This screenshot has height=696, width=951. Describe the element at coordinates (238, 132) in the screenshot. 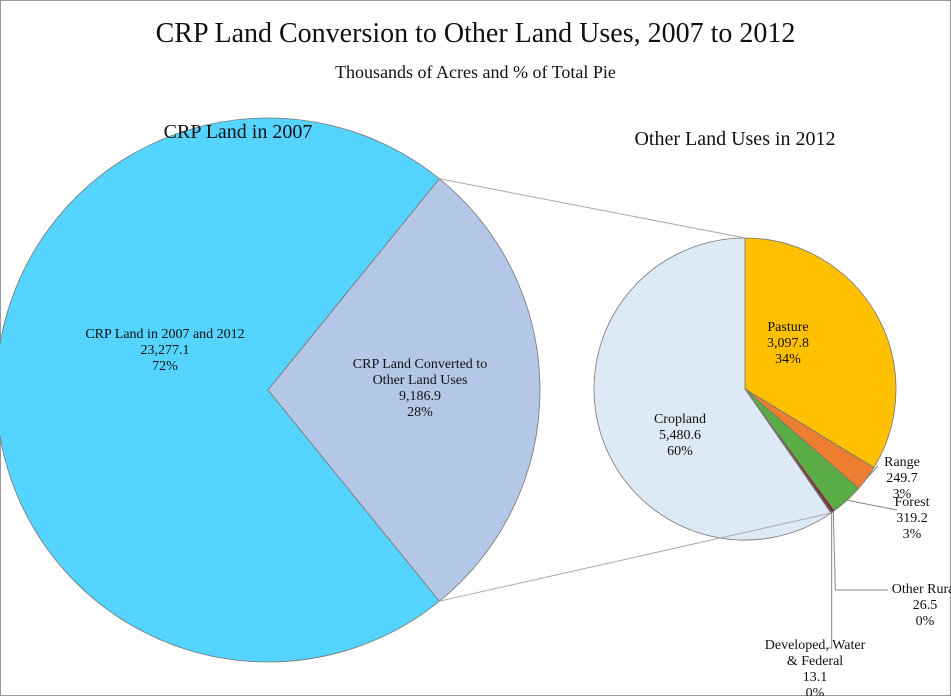

I see `pie-title: CRP Land in 2007` at that location.